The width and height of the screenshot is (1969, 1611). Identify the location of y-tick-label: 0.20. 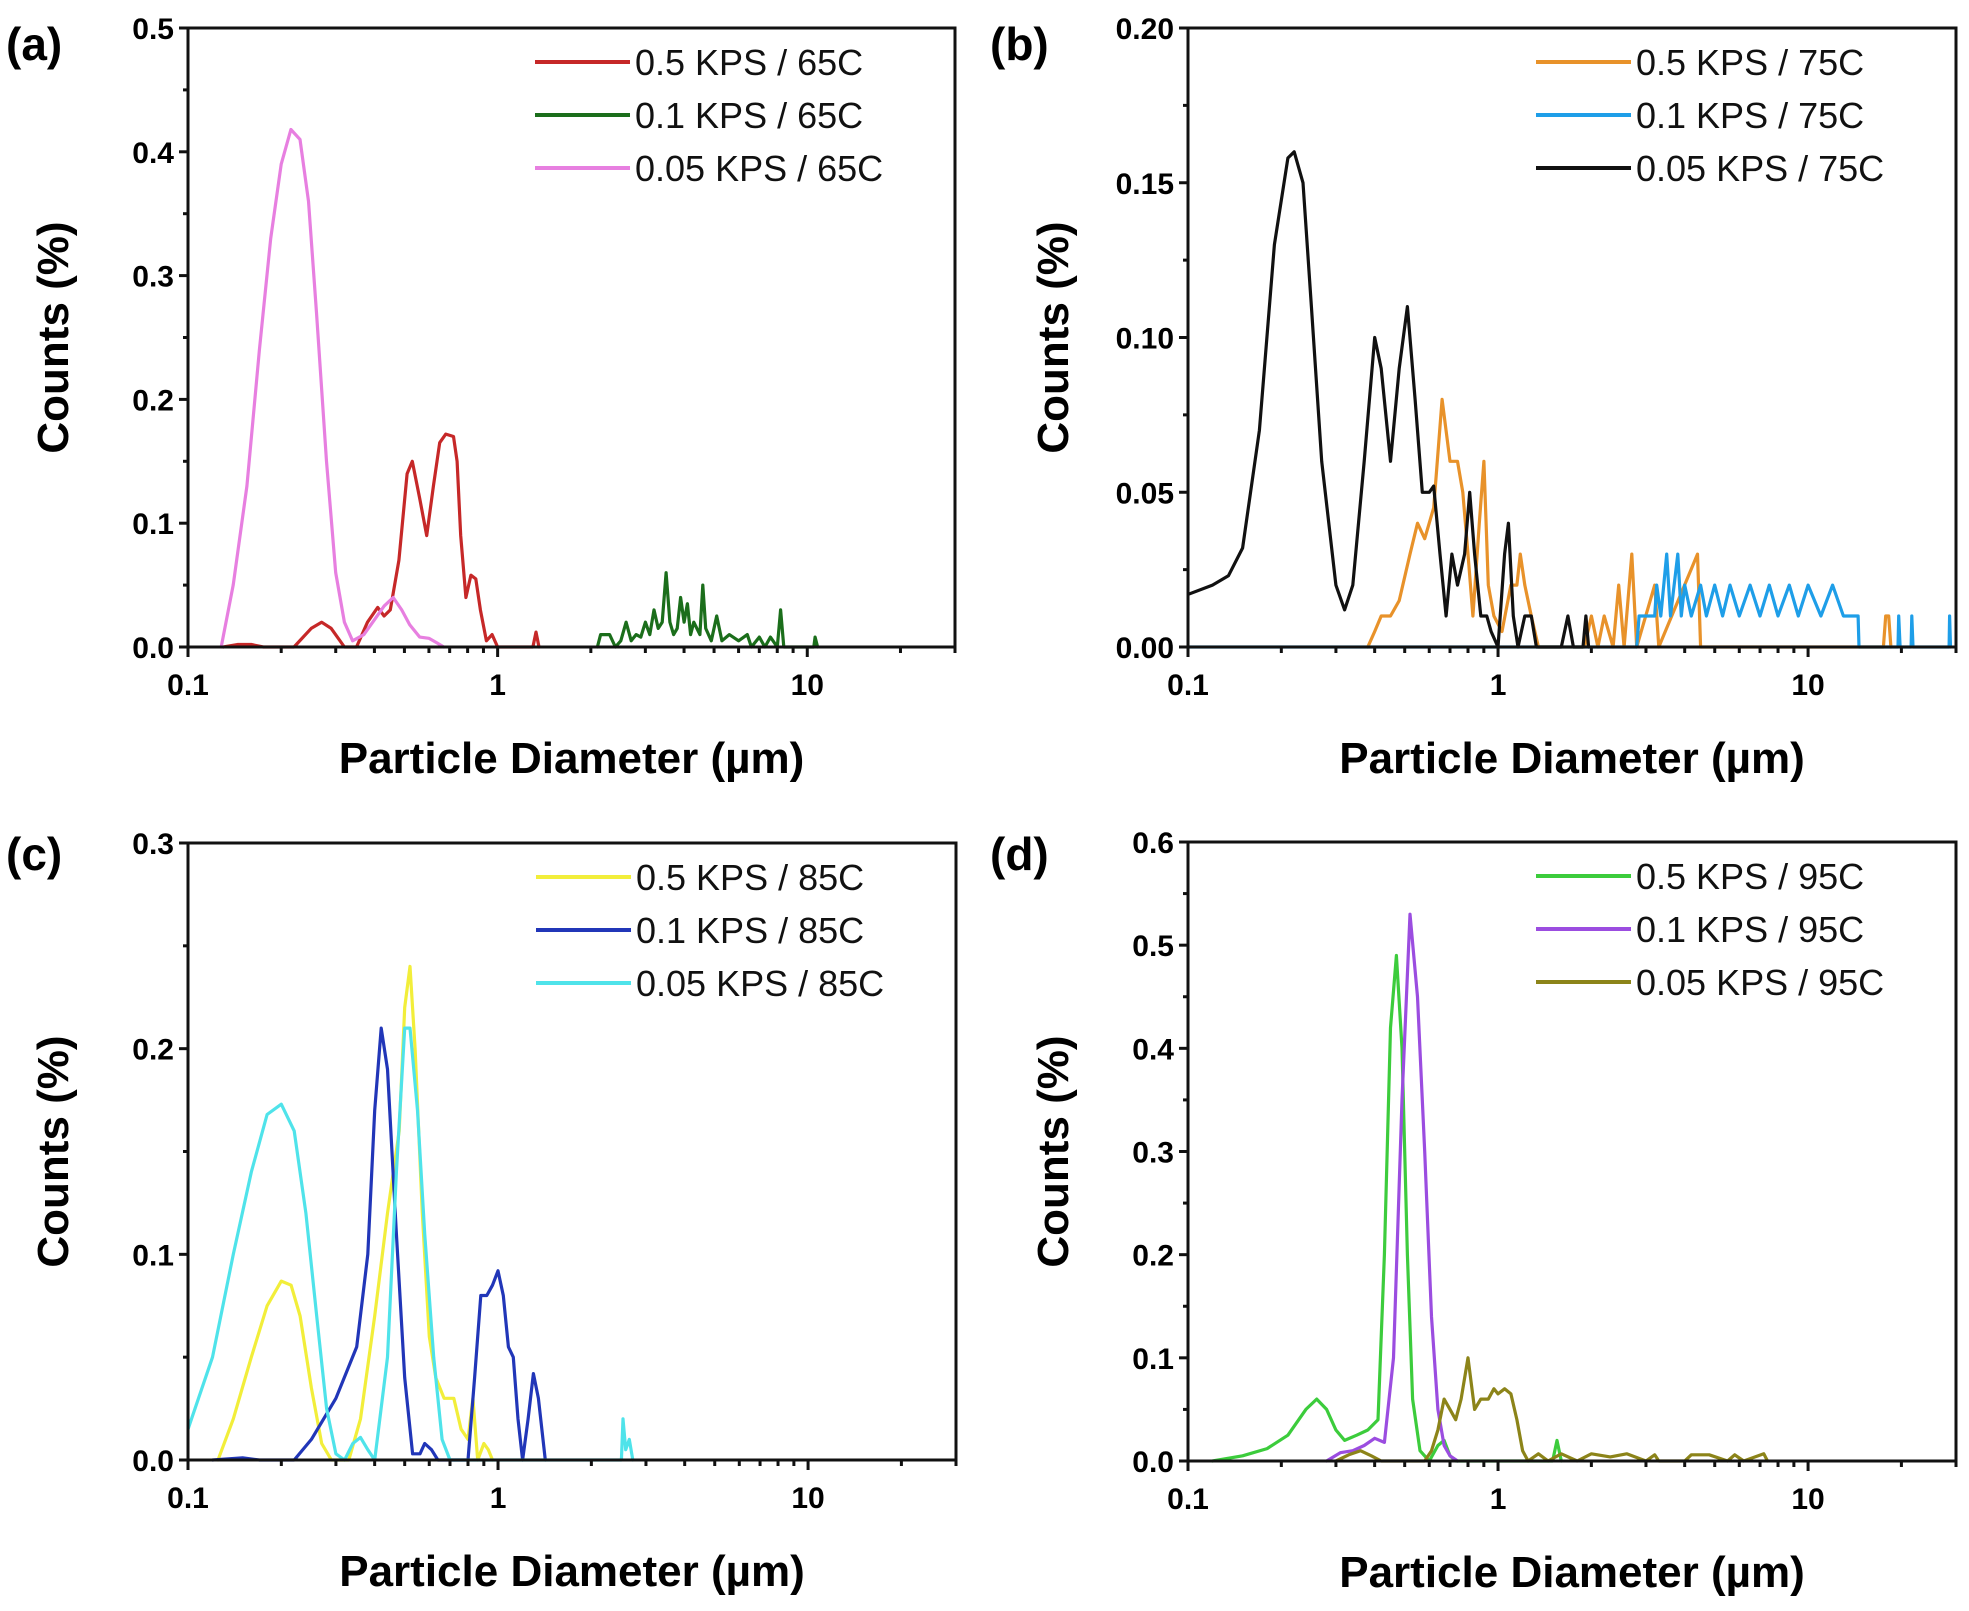
(1145, 29).